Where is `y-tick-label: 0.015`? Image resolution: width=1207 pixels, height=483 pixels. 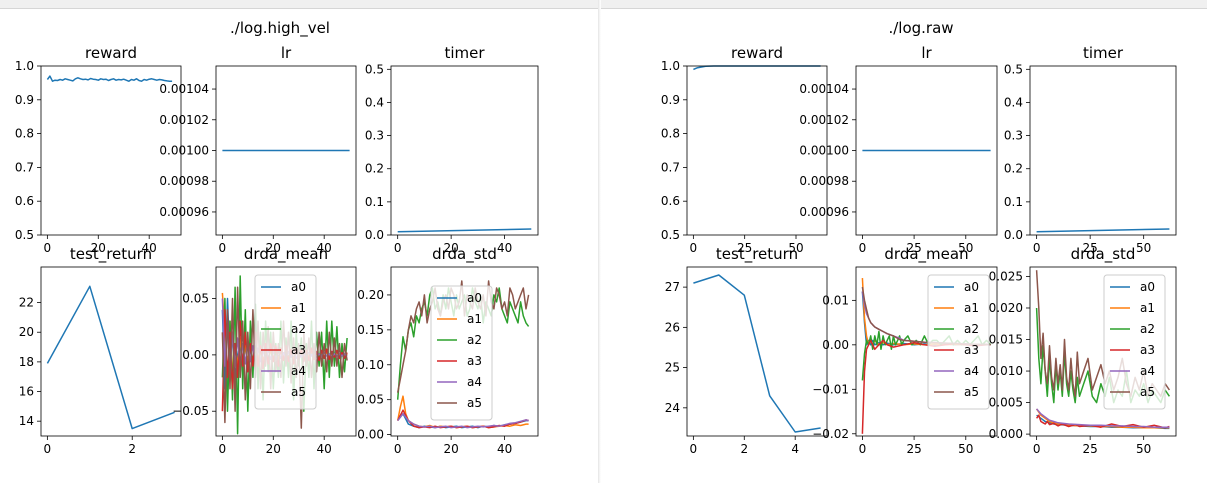 y-tick-label: 0.015 is located at coordinates (1006, 340).